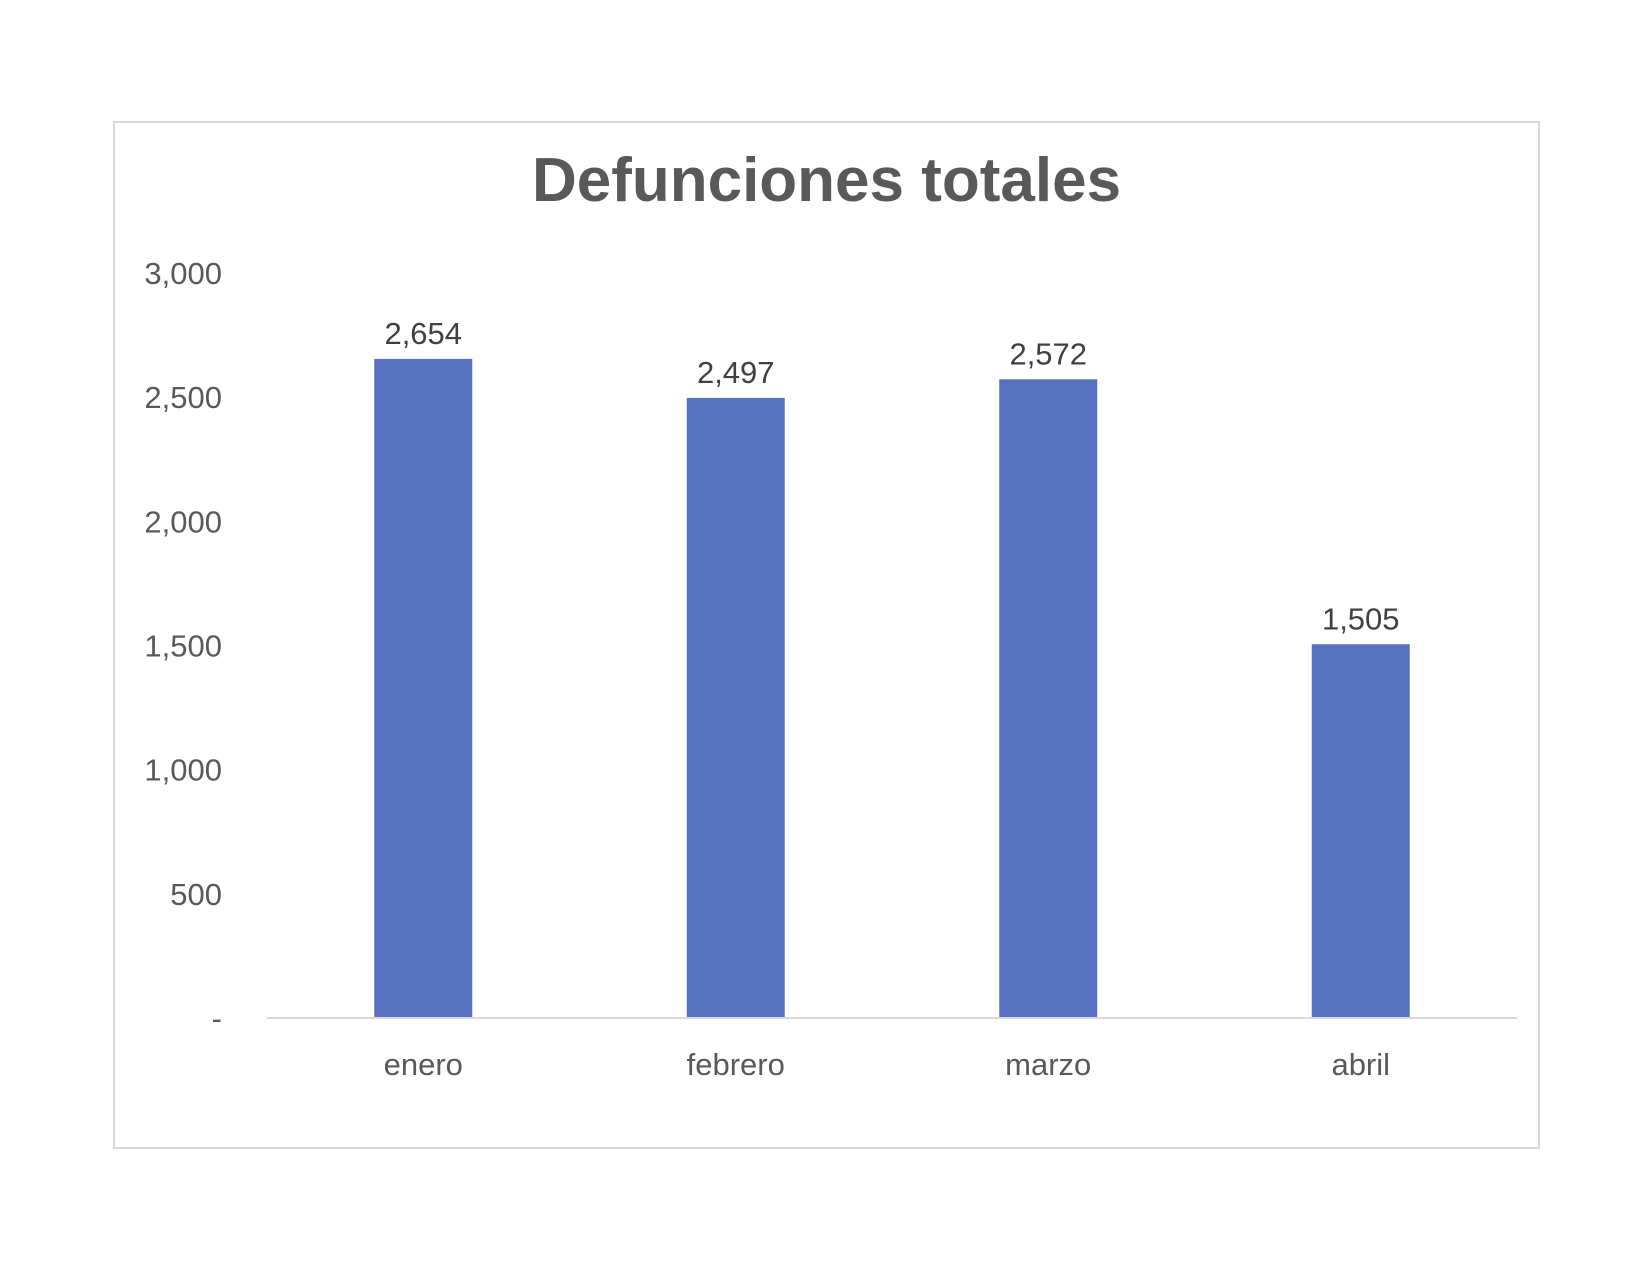  I want to click on y-tick-label: 500, so click(196, 894).